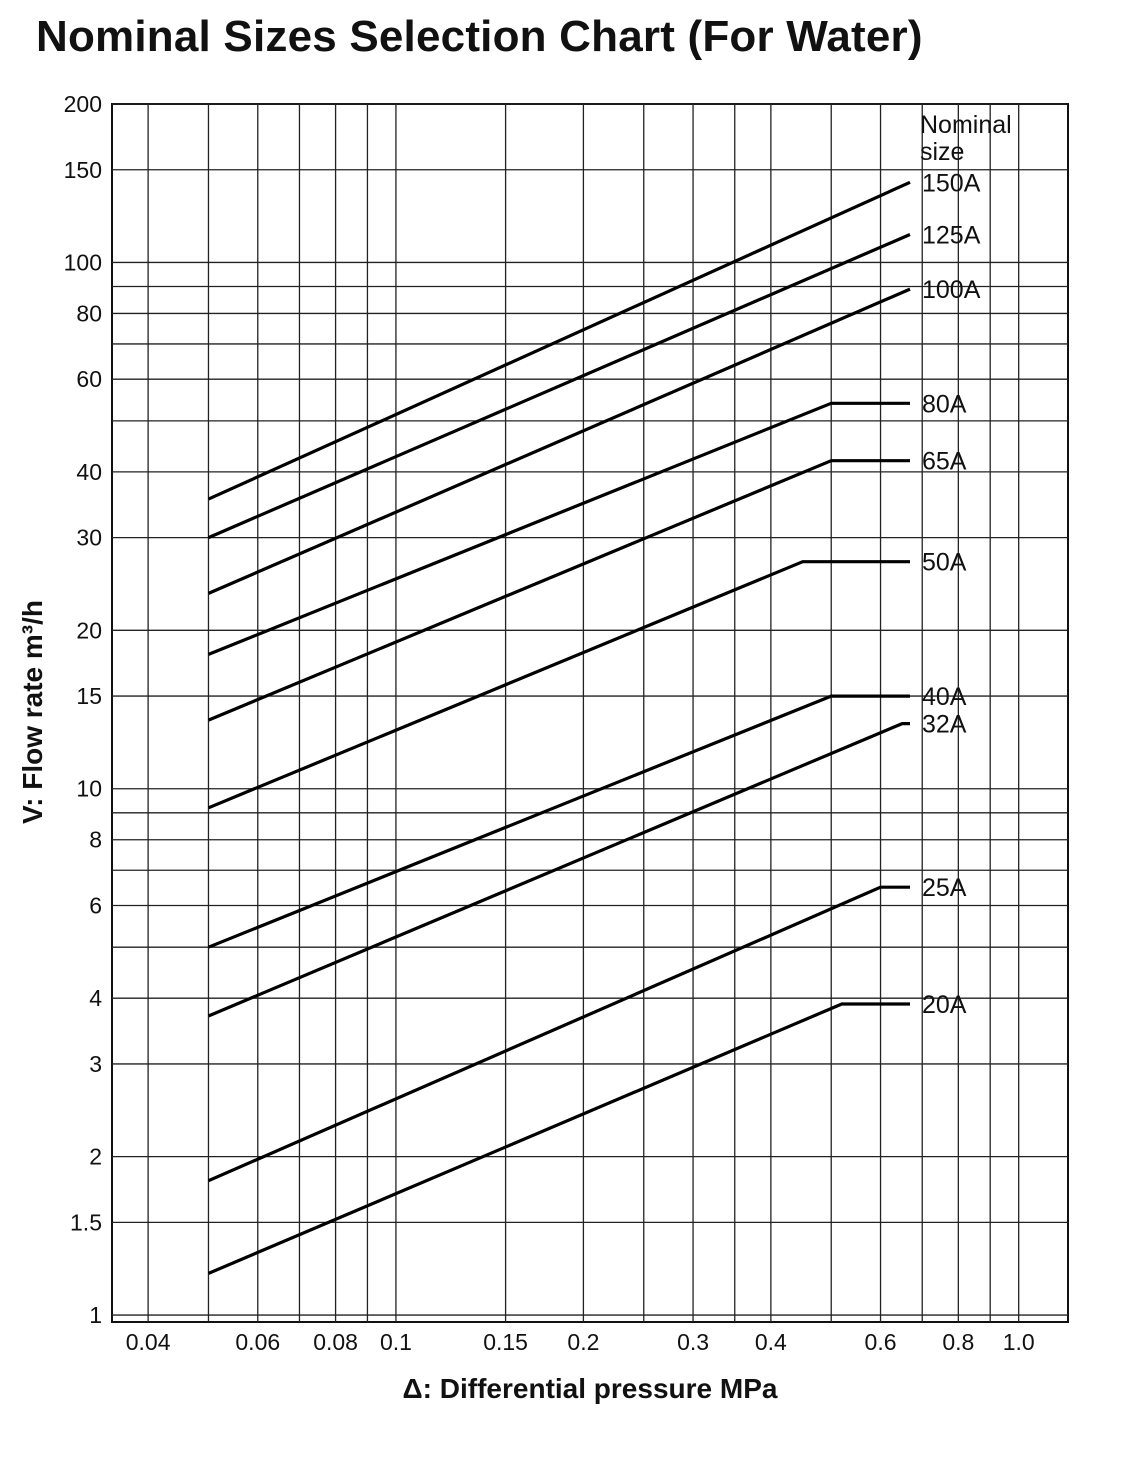 The width and height of the screenshot is (1148, 1461). I want to click on series-label-125A: 125A, so click(951, 235).